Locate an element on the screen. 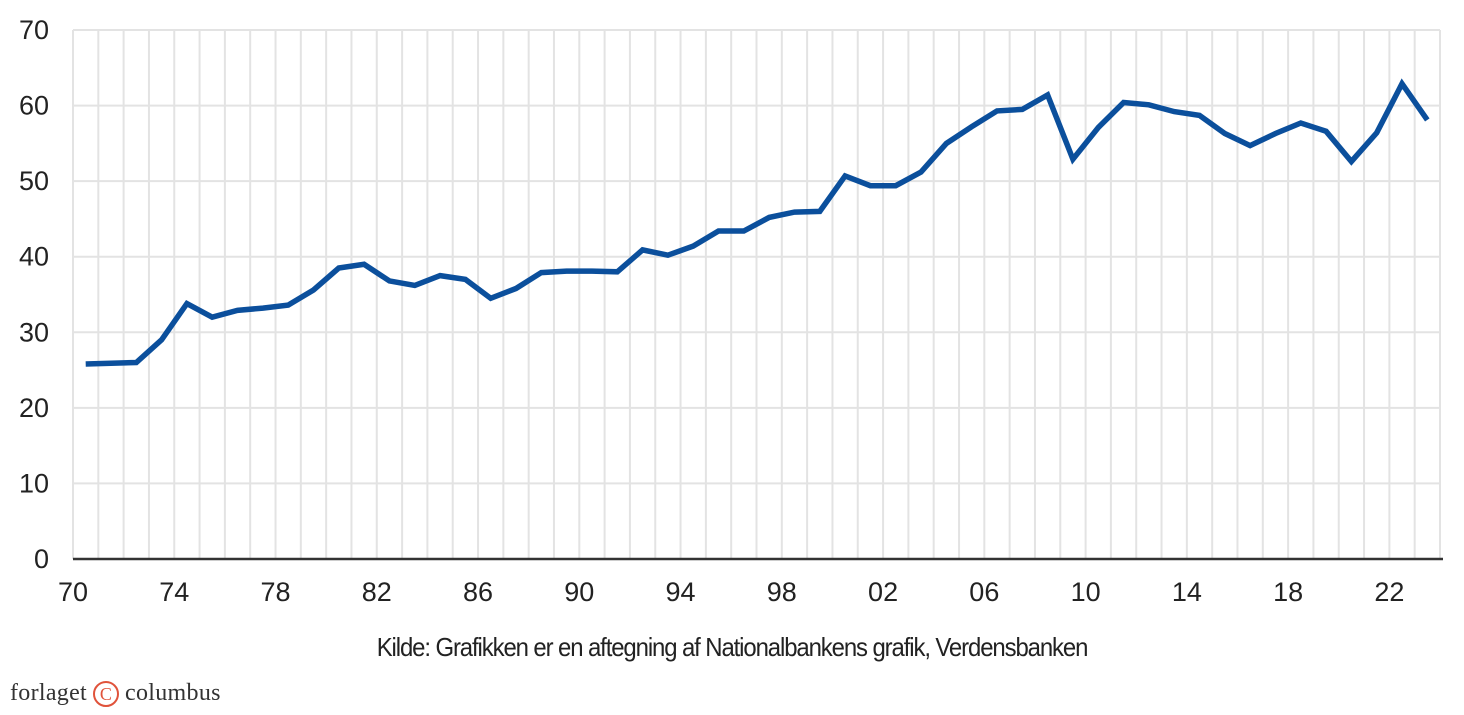 Image resolution: width=1464 pixels, height=715 pixels. x-tick-label: 74 is located at coordinates (174, 592).